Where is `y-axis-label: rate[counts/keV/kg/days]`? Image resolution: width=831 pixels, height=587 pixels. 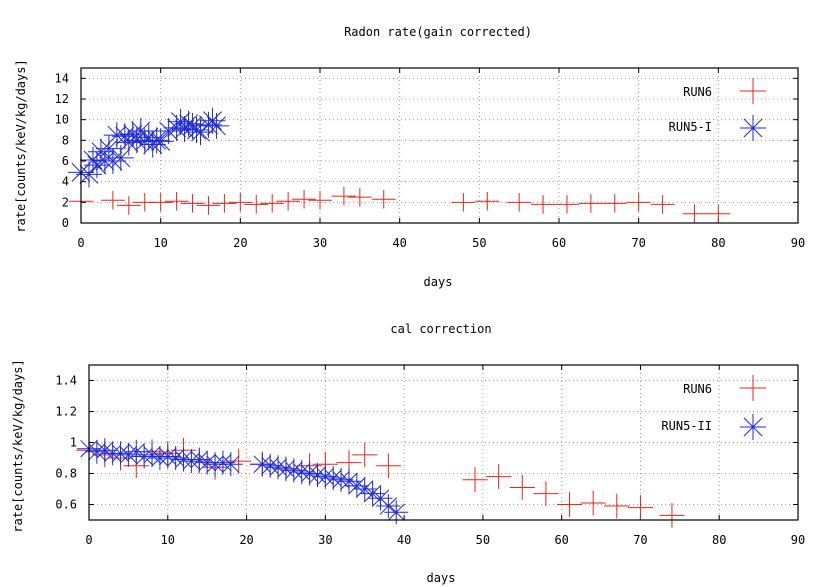
y-axis-label: rate[counts/keV/kg/days] is located at coordinates (21, 145).